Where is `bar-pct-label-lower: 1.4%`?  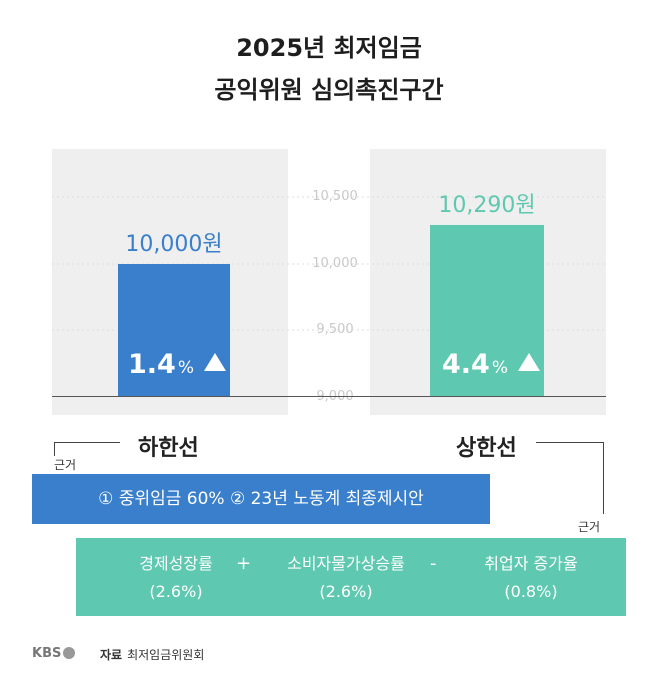
bar-pct-label-lower: 1.4% is located at coordinates (177, 364).